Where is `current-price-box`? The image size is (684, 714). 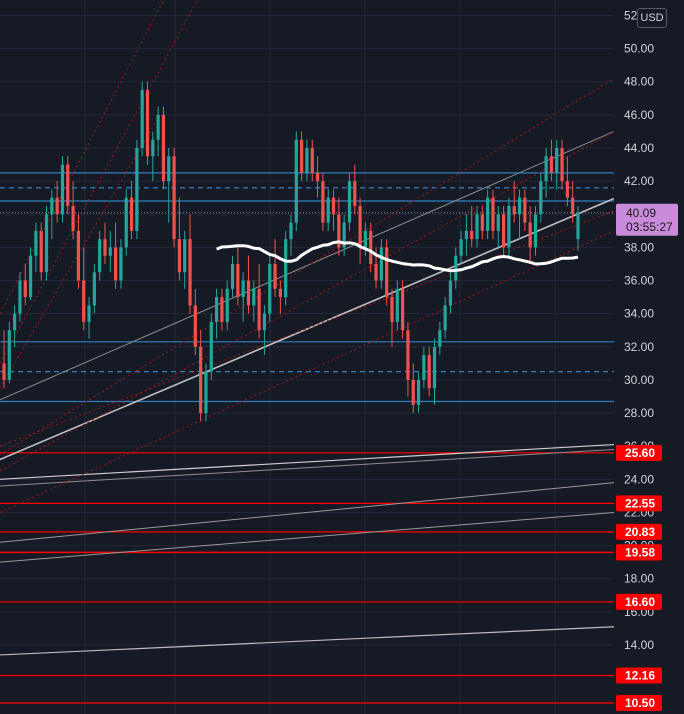 current-price-box is located at coordinates (647, 219).